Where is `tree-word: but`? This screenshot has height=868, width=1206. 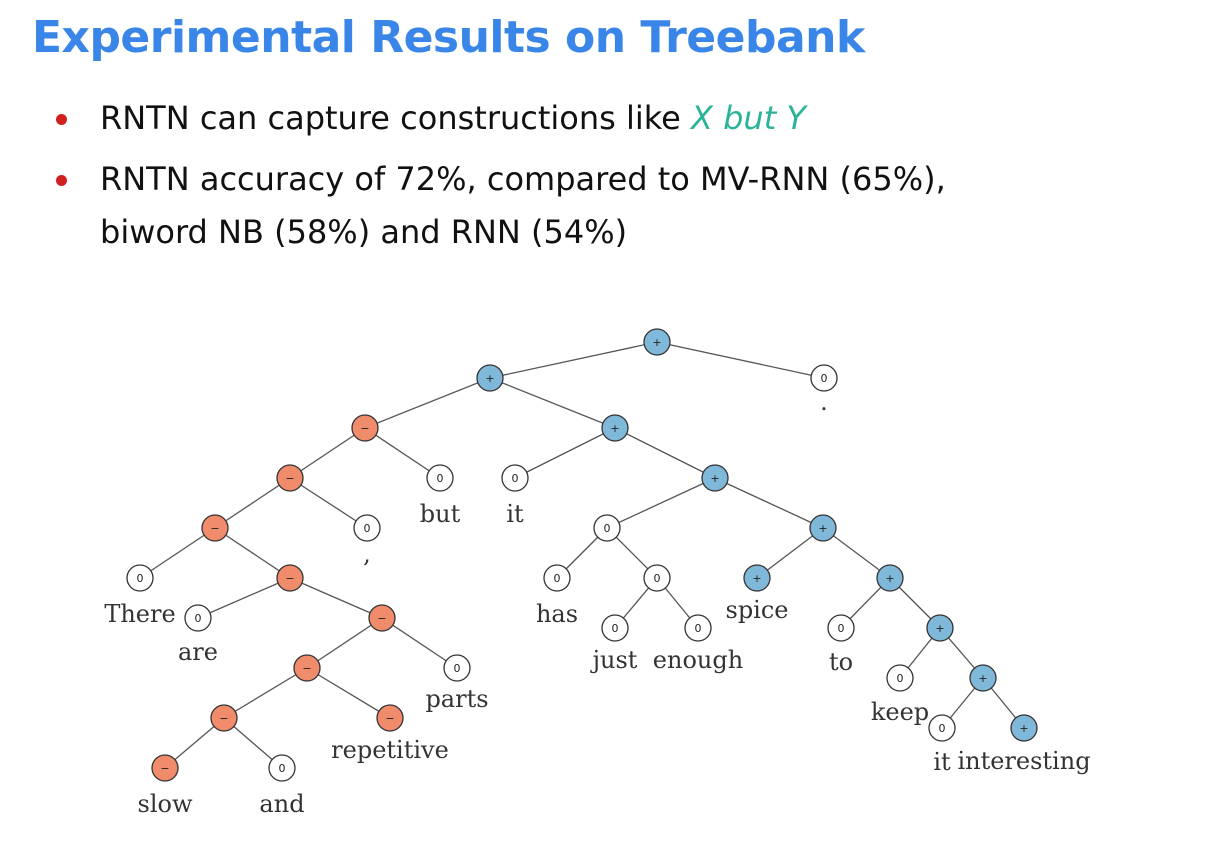
tree-word: but is located at coordinates (440, 514).